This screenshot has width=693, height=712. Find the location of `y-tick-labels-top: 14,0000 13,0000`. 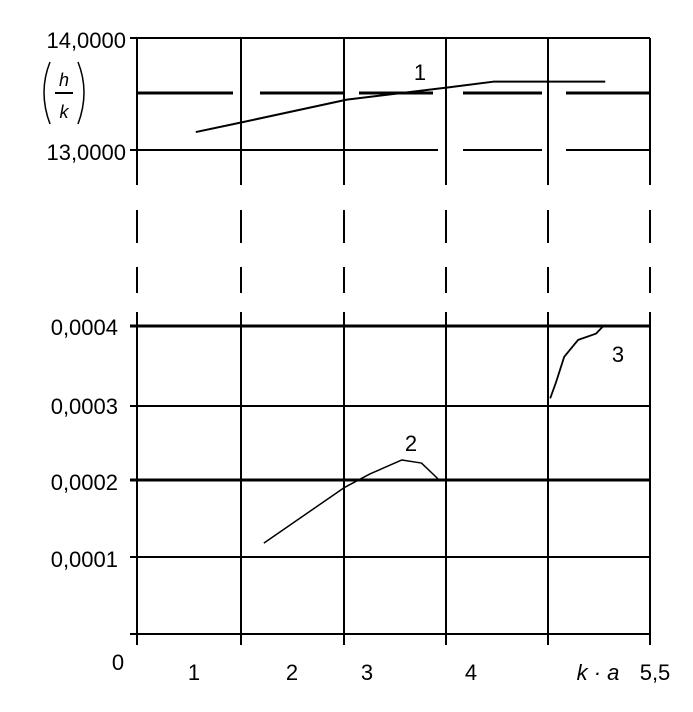

y-tick-labels-top: 14,0000 13,0000 is located at coordinates (86, 96).